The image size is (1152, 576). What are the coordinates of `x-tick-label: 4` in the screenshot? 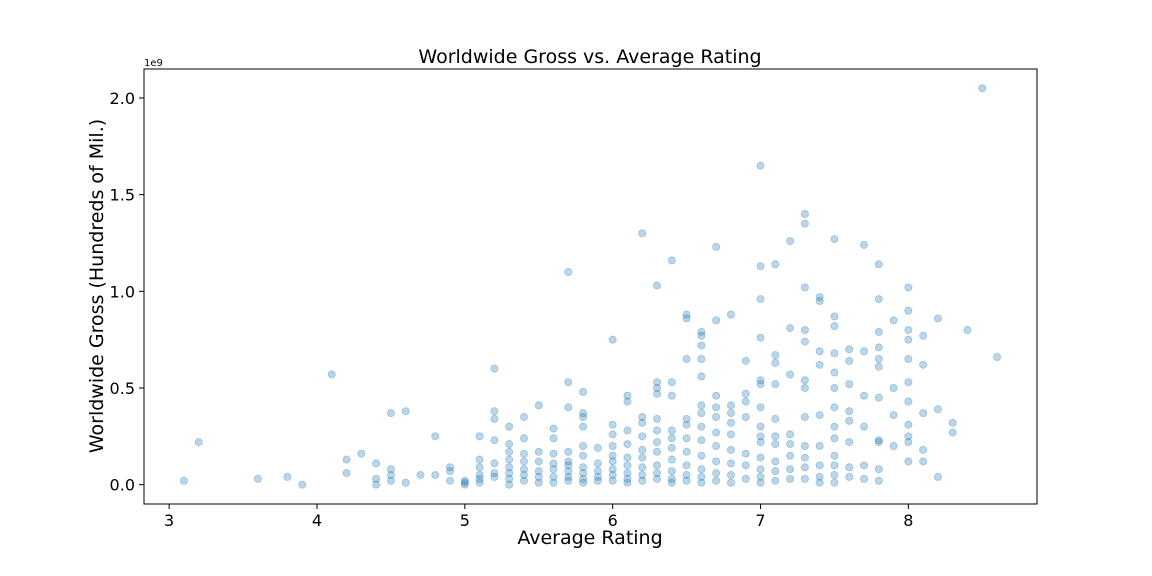 It's located at (317, 520).